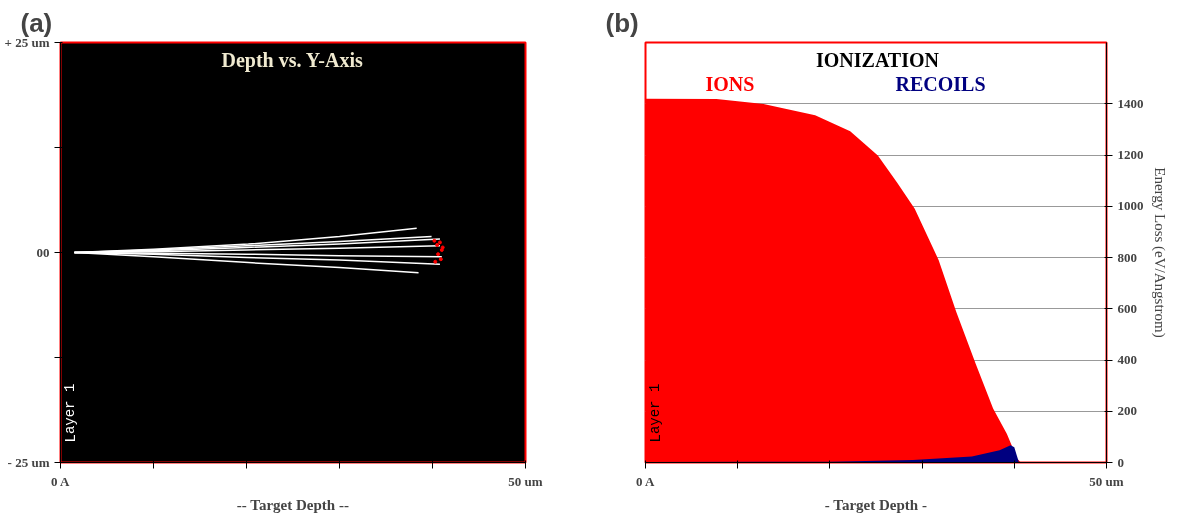 The height and width of the screenshot is (519, 1180). I want to click on y-tick-label: - 25 um, so click(28, 462).